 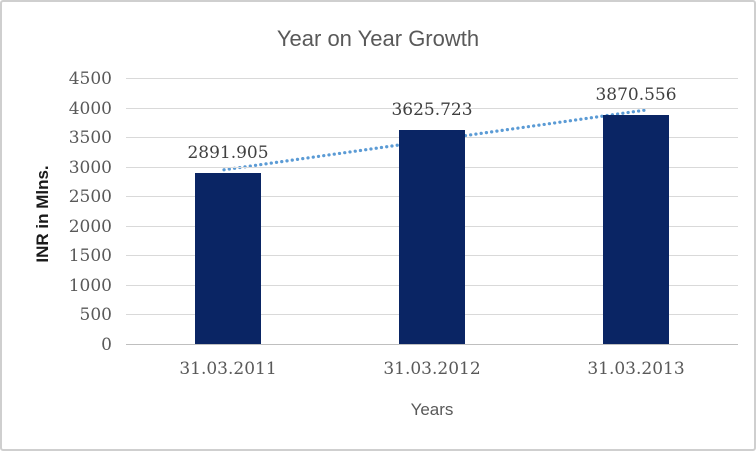 What do you see at coordinates (90, 167) in the screenshot?
I see `y-tick-label-3000: 3000` at bounding box center [90, 167].